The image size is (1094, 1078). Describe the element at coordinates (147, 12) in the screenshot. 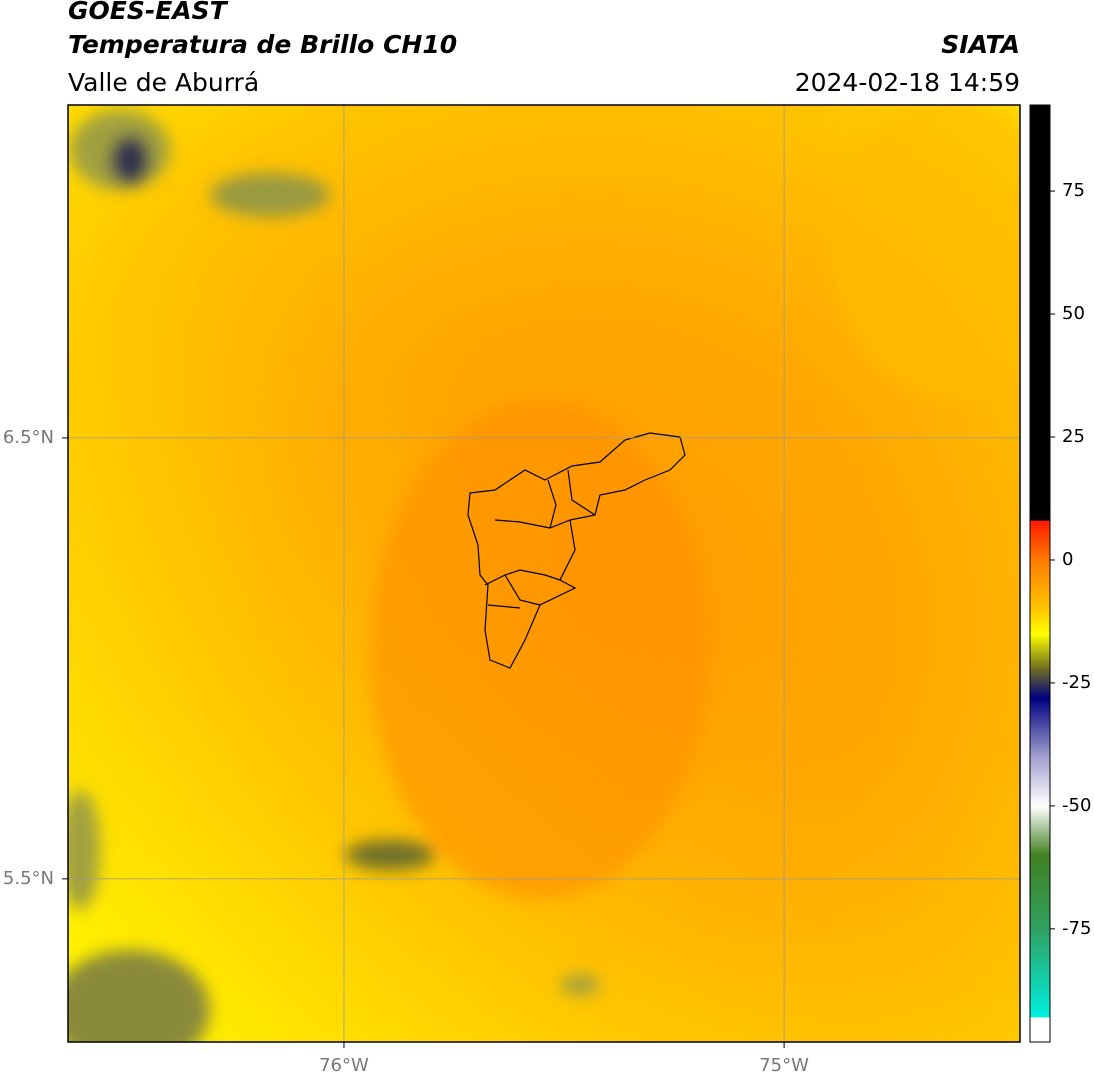

I see `title: GOES-EAST` at that location.